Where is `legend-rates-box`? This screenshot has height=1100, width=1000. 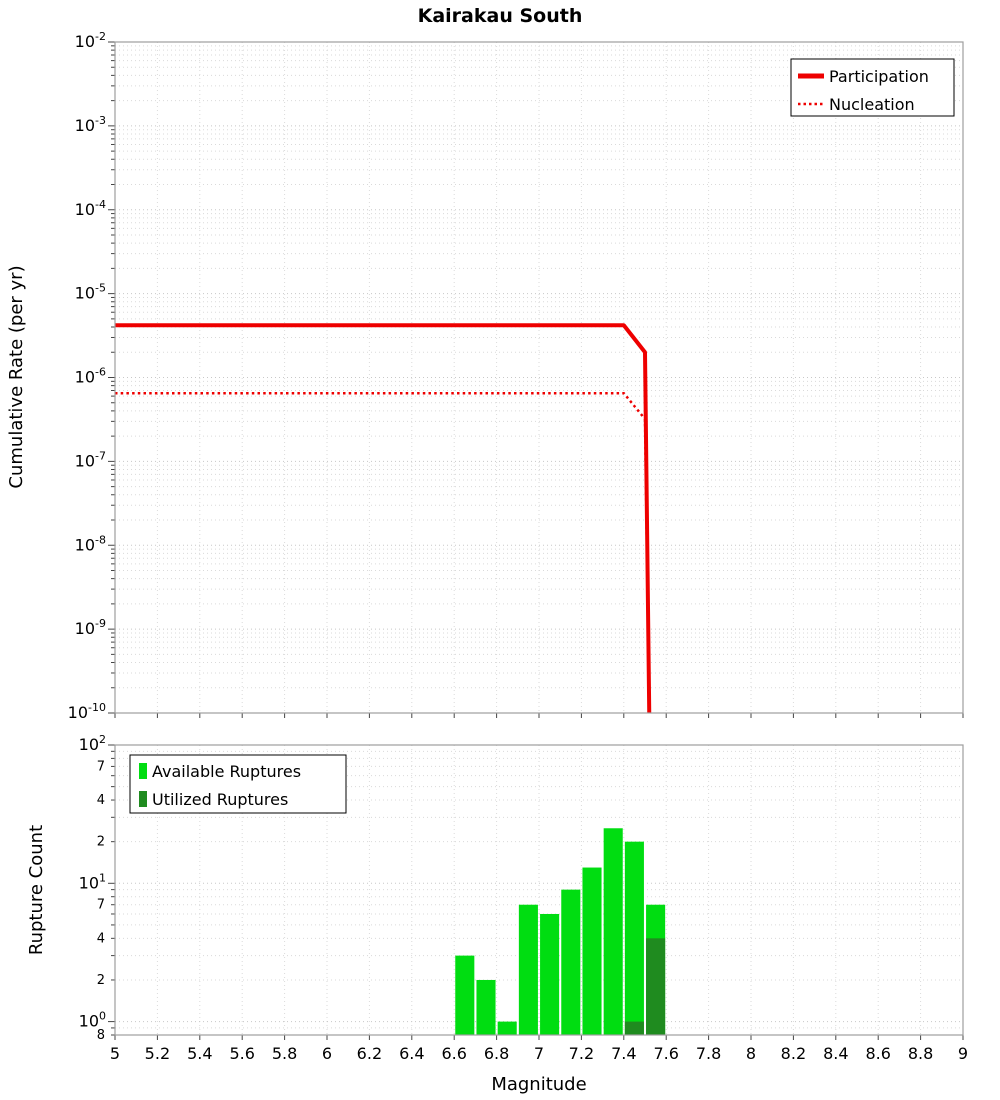
legend-rates-box is located at coordinates (872, 87).